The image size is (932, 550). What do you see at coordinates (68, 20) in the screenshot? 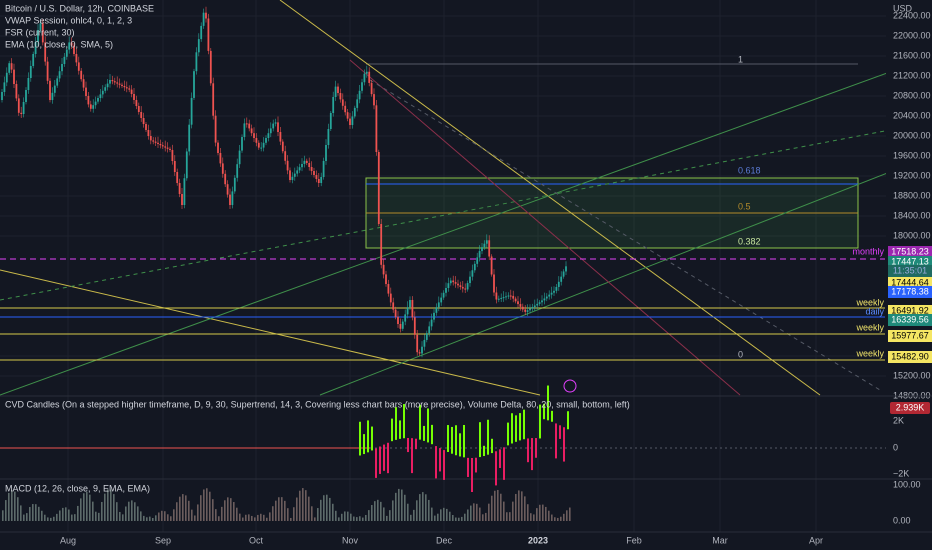
I see `legend-item: VWAP Session, ohlc4, 0, 1, 2, 3` at bounding box center [68, 20].